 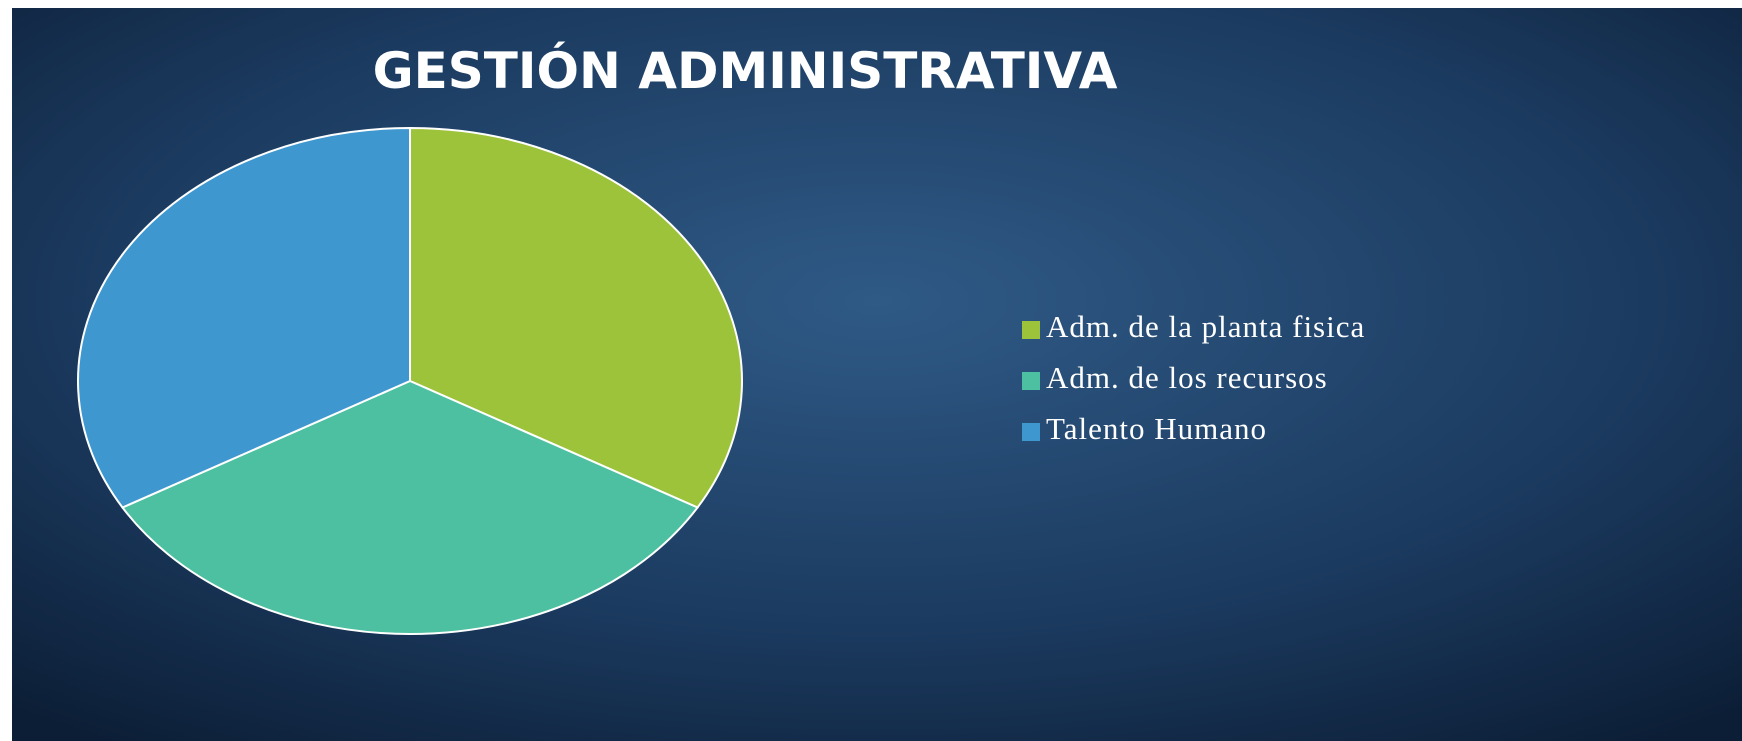 What do you see at coordinates (1187, 377) in the screenshot?
I see `legend-label: Adm. de los recursos` at bounding box center [1187, 377].